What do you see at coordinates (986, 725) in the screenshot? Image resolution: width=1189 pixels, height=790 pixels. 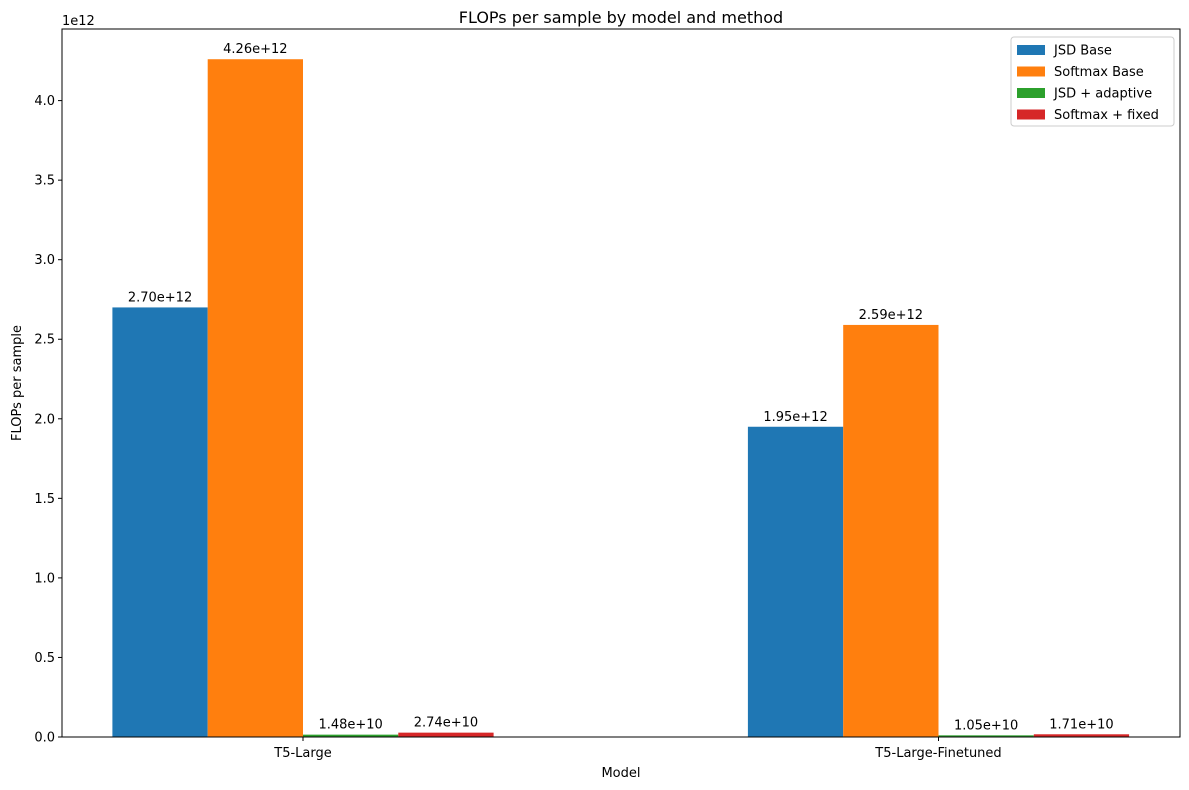 I see `bar-data-label: 1.05e+10` at bounding box center [986, 725].